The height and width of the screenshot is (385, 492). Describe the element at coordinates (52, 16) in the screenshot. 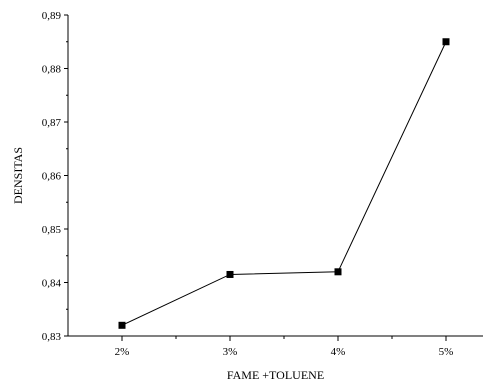

I see `y-tick-label: 0,89` at that location.